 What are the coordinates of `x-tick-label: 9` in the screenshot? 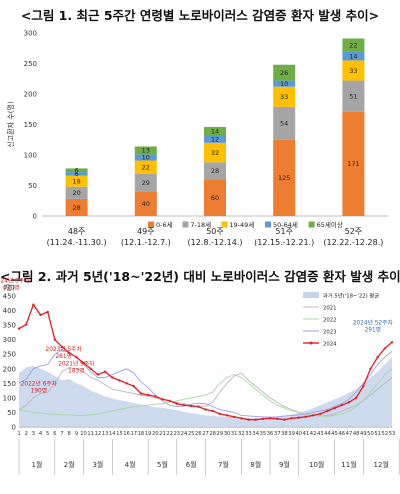 It's located at (76, 434).